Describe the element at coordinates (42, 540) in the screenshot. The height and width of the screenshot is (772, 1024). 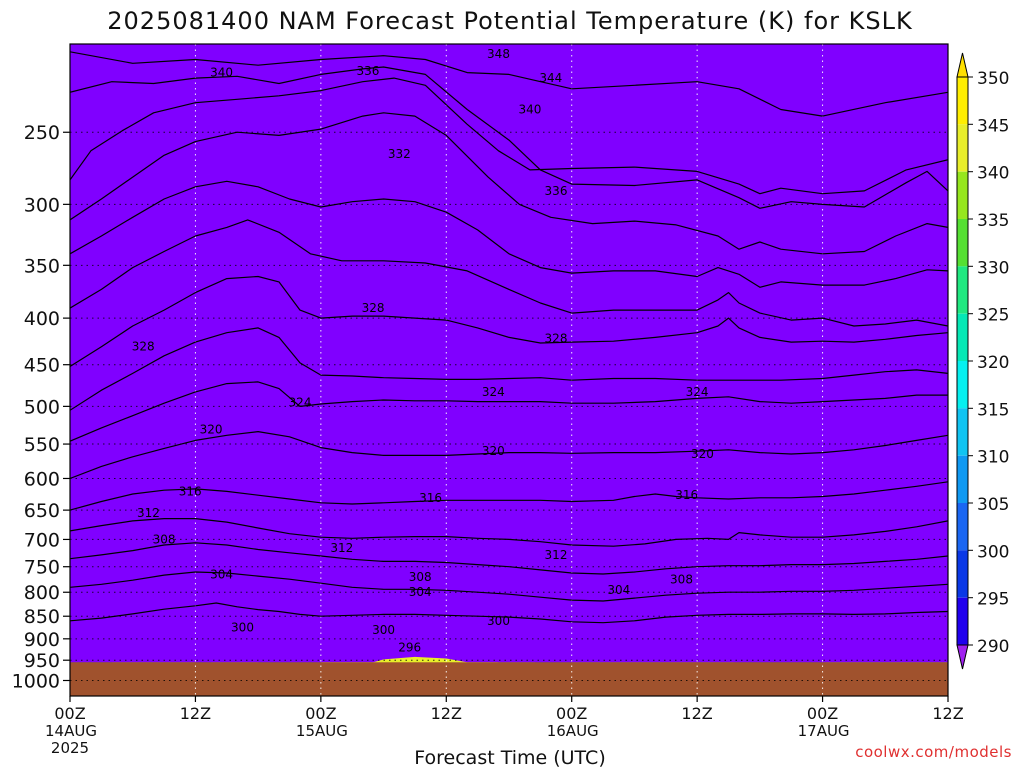
I see `y-tick-label: 700` at that location.